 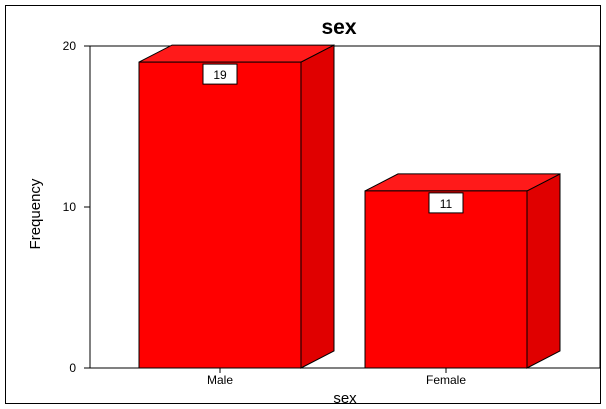 What do you see at coordinates (220, 380) in the screenshot?
I see `x-tick-label: Male` at bounding box center [220, 380].